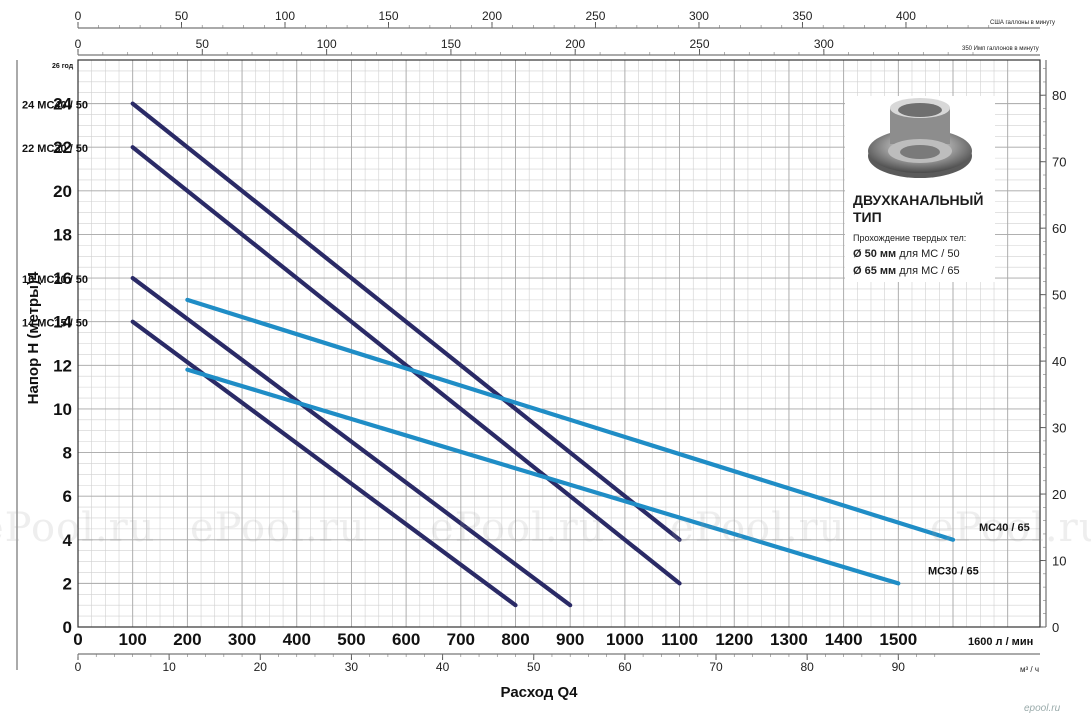 This screenshot has width=1091, height=722. I want to click on x-tick-label-lpm: 800, so click(515, 639).